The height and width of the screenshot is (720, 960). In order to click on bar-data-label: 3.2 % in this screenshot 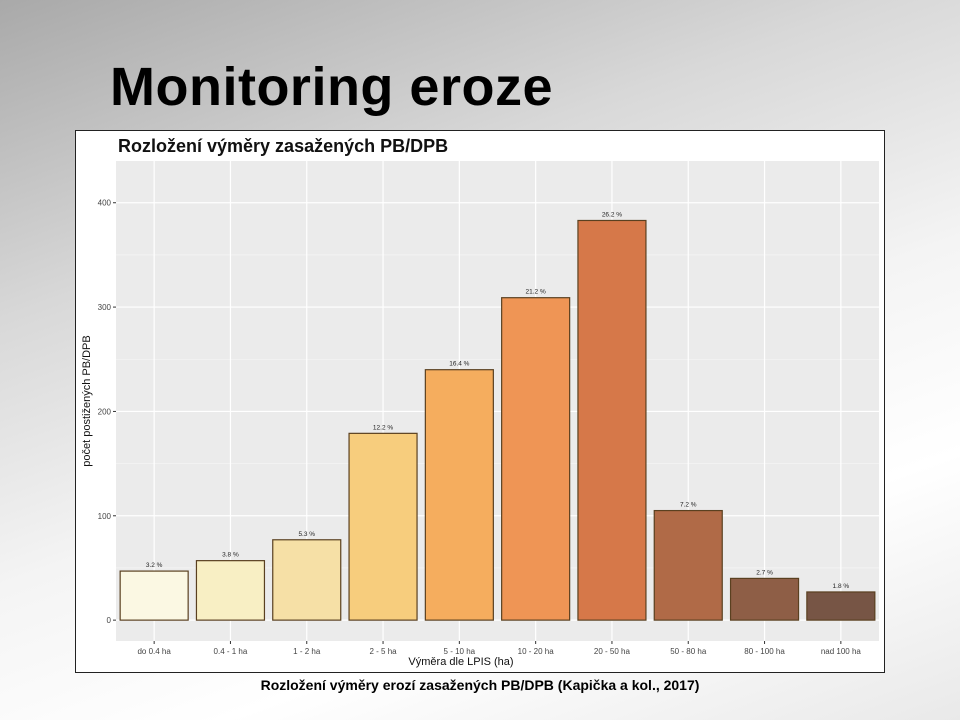, I will do `click(154, 565)`.